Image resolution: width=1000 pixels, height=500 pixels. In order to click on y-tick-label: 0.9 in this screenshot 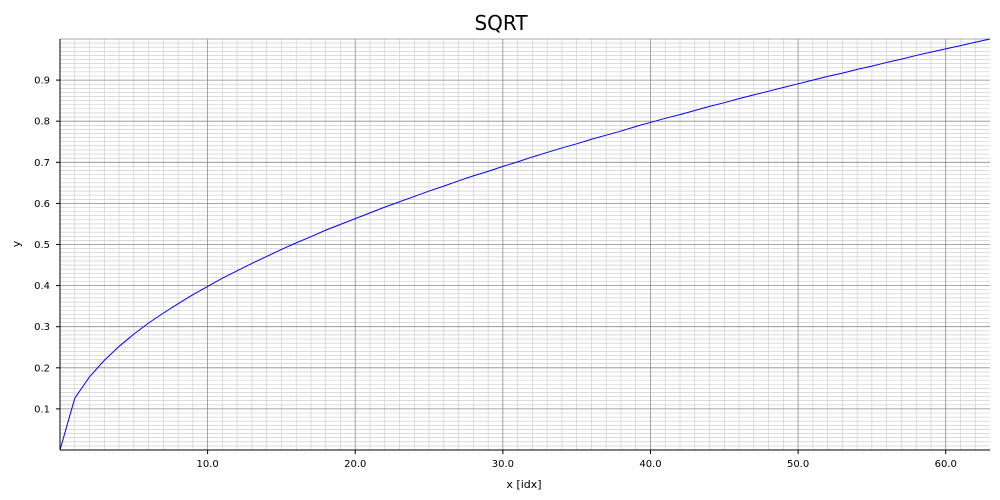, I will do `click(42, 81)`.